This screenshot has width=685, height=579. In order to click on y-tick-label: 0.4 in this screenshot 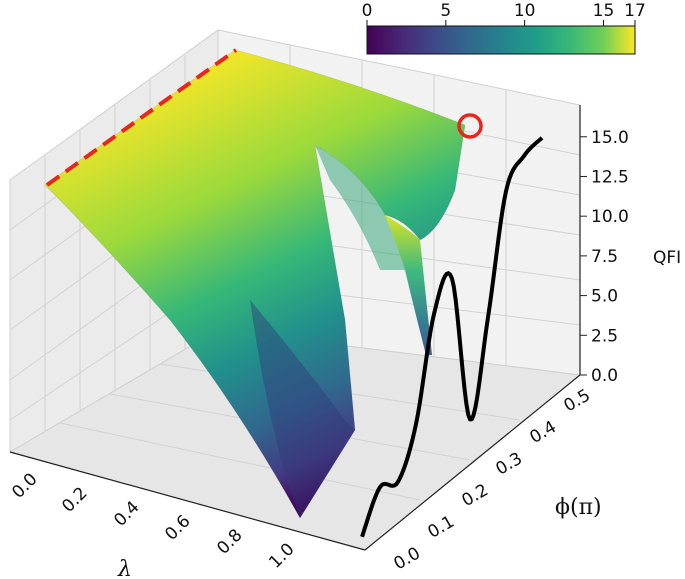, I will do `click(543, 432)`.